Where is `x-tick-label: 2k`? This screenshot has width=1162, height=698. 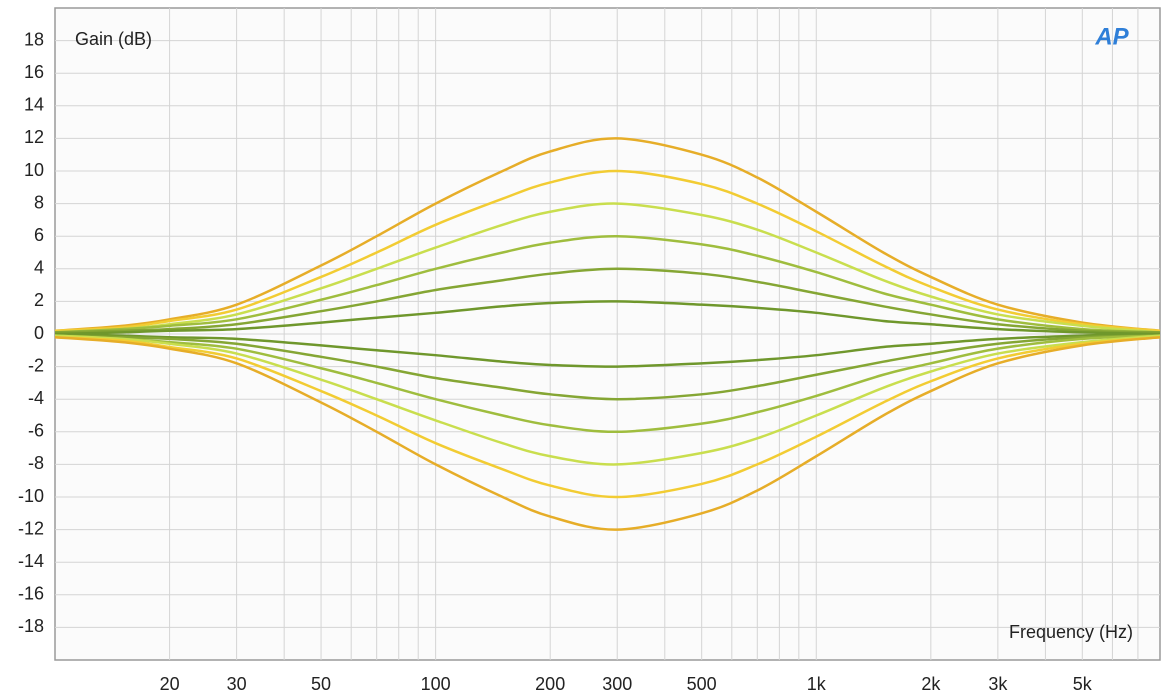
x-tick-label: 2k is located at coordinates (931, 684).